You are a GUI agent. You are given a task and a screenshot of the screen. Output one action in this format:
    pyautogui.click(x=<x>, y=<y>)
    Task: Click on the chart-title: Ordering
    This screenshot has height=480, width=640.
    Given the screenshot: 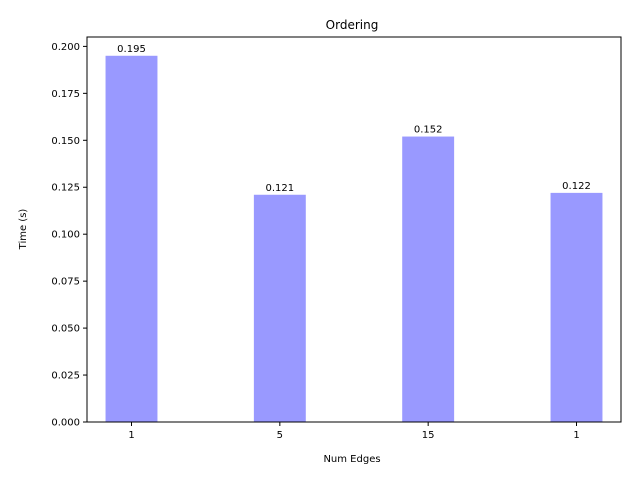 What is the action you would take?
    pyautogui.click(x=352, y=25)
    